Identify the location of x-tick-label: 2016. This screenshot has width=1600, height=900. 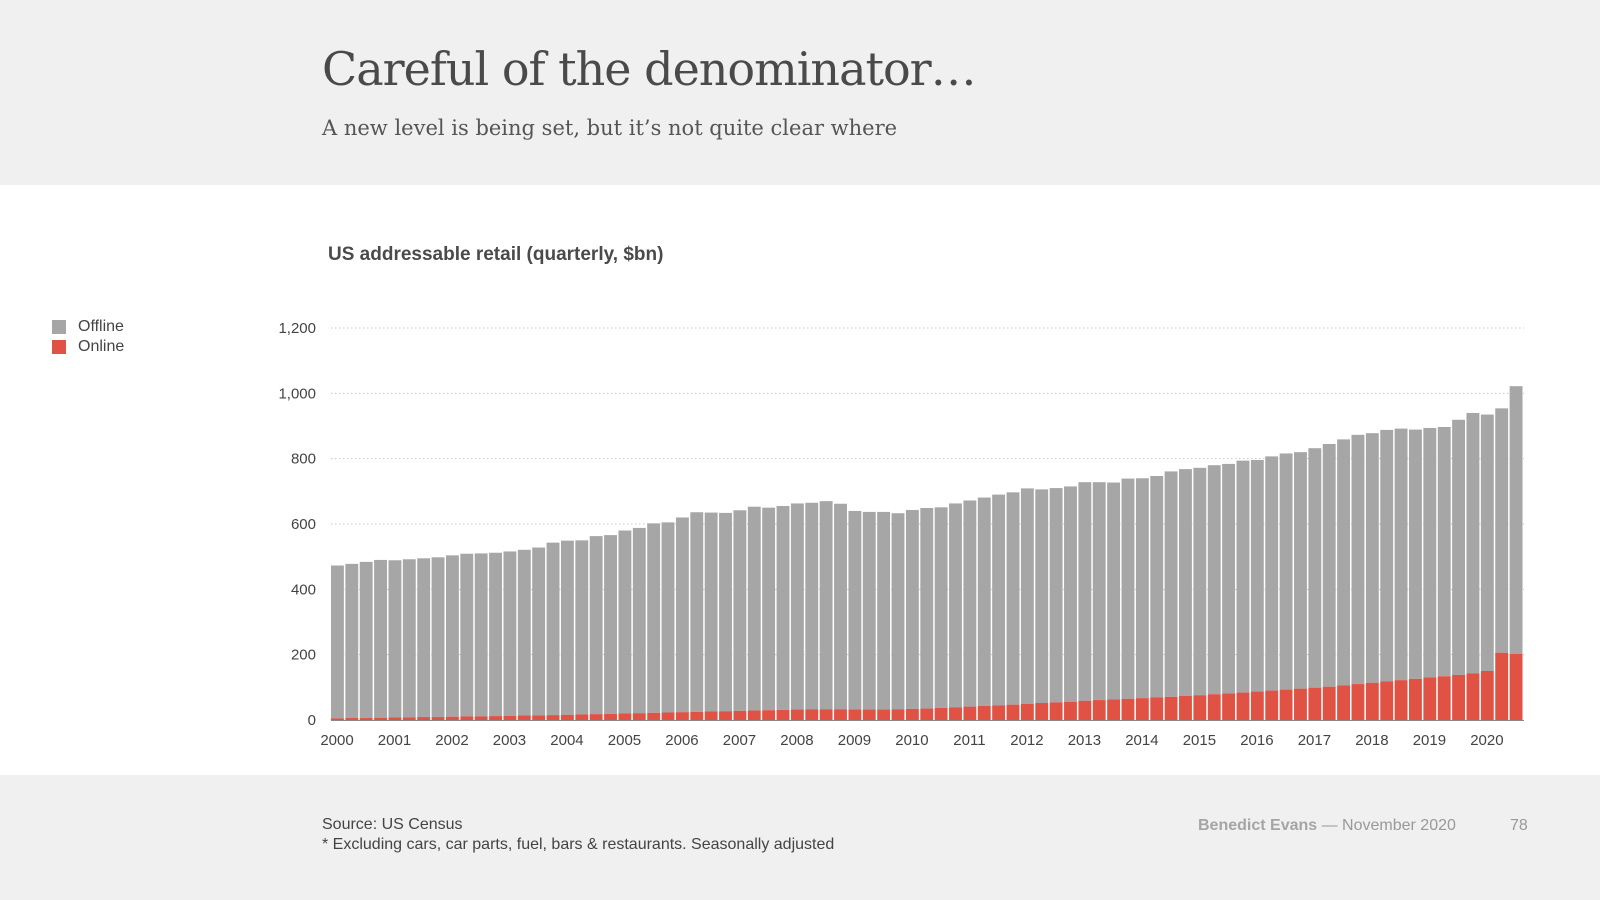
(1256, 740).